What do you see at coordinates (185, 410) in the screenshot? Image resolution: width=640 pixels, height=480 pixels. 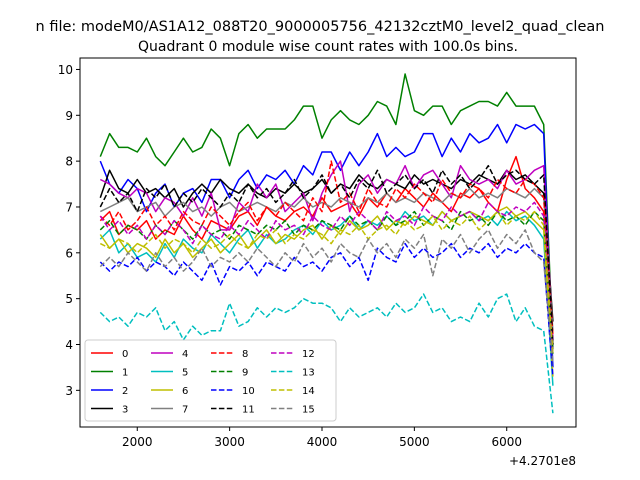 I see `legend-label-7: 7` at bounding box center [185, 410].